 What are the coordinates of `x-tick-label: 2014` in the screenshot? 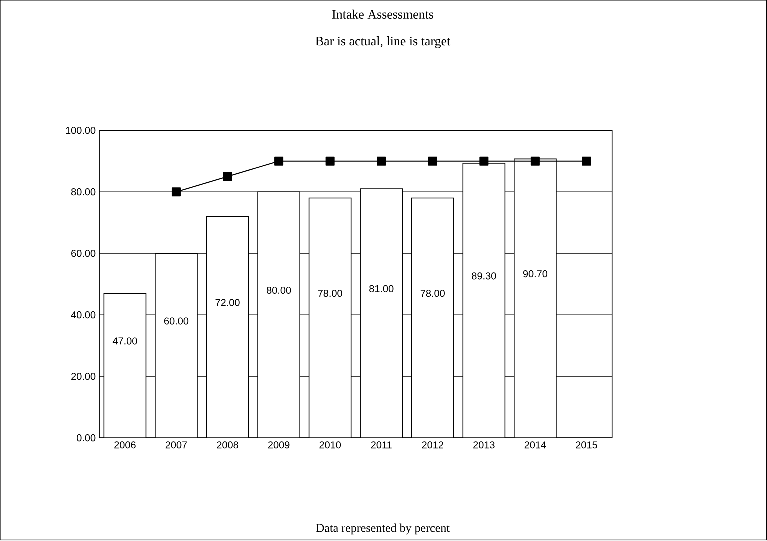 It's located at (535, 445).